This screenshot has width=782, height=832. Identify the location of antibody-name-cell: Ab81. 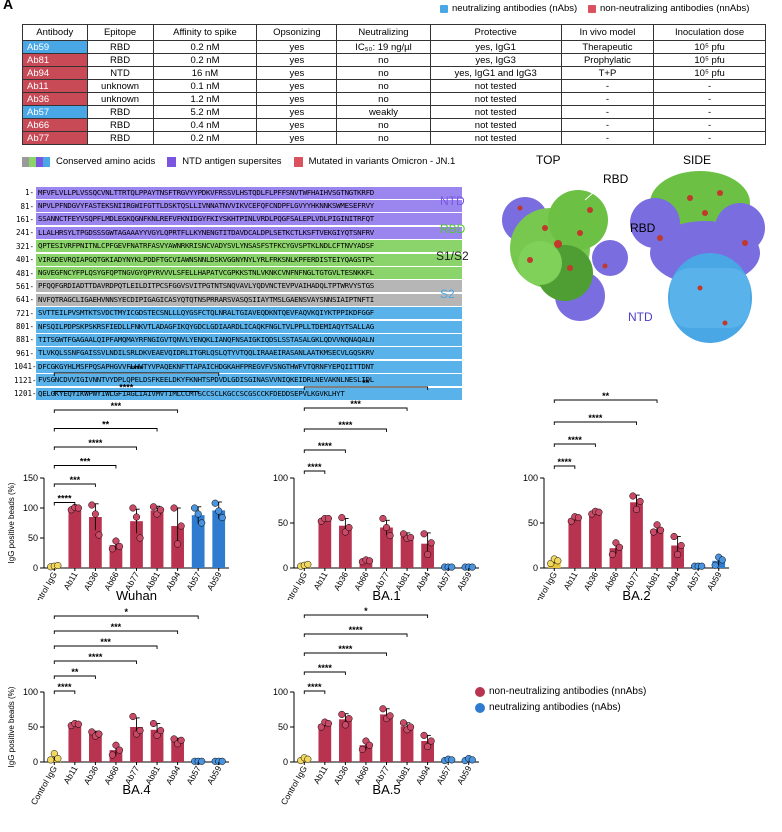
(55, 60).